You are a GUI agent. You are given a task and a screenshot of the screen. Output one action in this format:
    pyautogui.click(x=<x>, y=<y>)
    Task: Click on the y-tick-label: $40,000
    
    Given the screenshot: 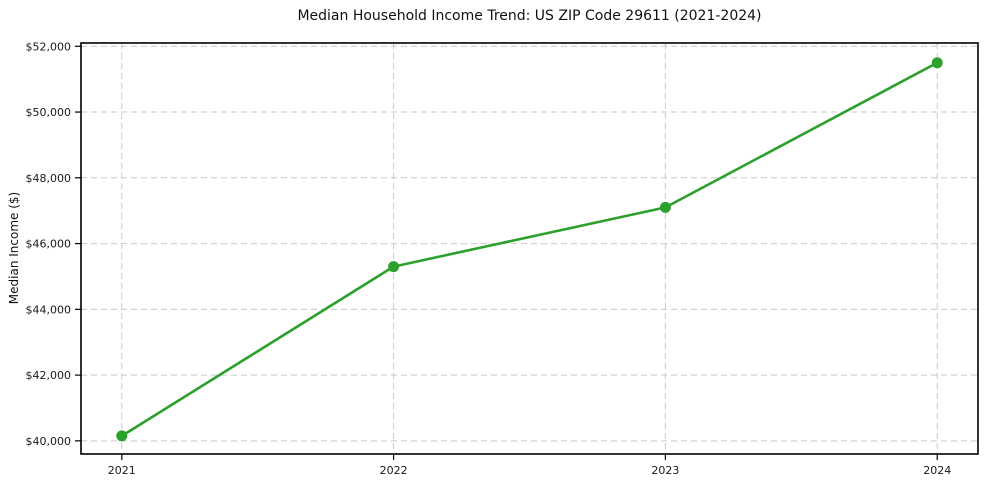 What is the action you would take?
    pyautogui.click(x=49, y=441)
    